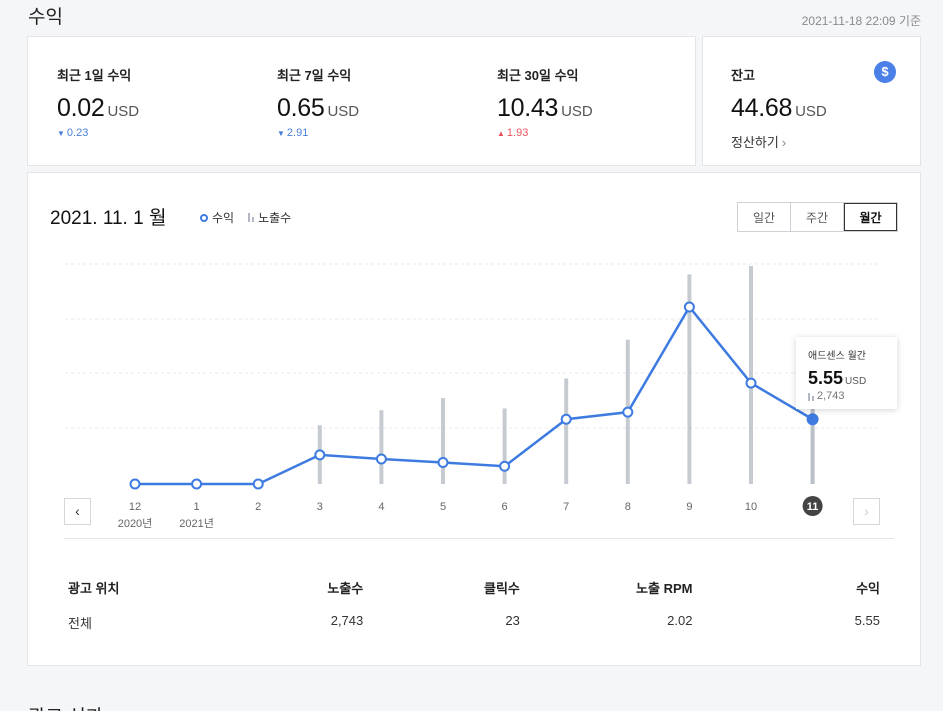  Describe the element at coordinates (381, 507) in the screenshot. I see `x-tick-label: 4` at that location.